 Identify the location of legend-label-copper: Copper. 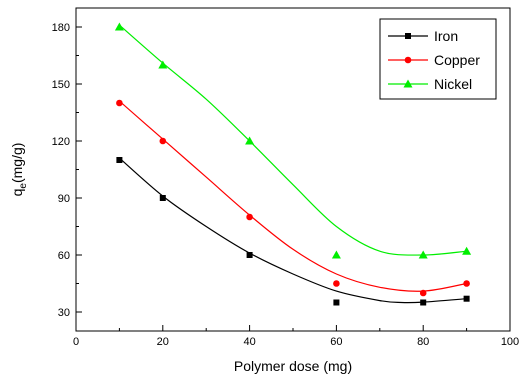
(457, 60).